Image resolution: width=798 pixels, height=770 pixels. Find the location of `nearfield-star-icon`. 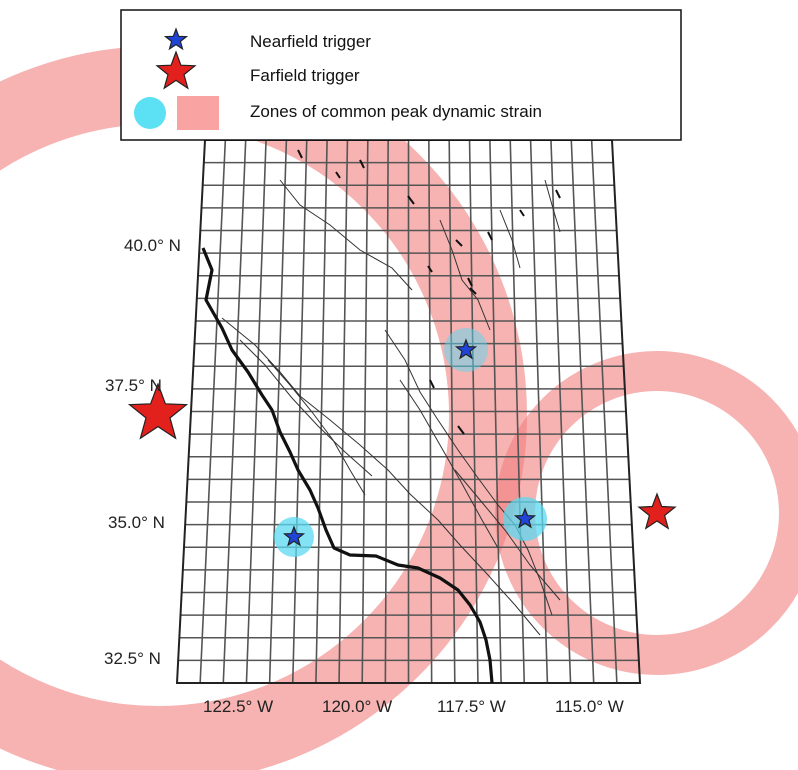

nearfield-star-icon is located at coordinates (176, 39).